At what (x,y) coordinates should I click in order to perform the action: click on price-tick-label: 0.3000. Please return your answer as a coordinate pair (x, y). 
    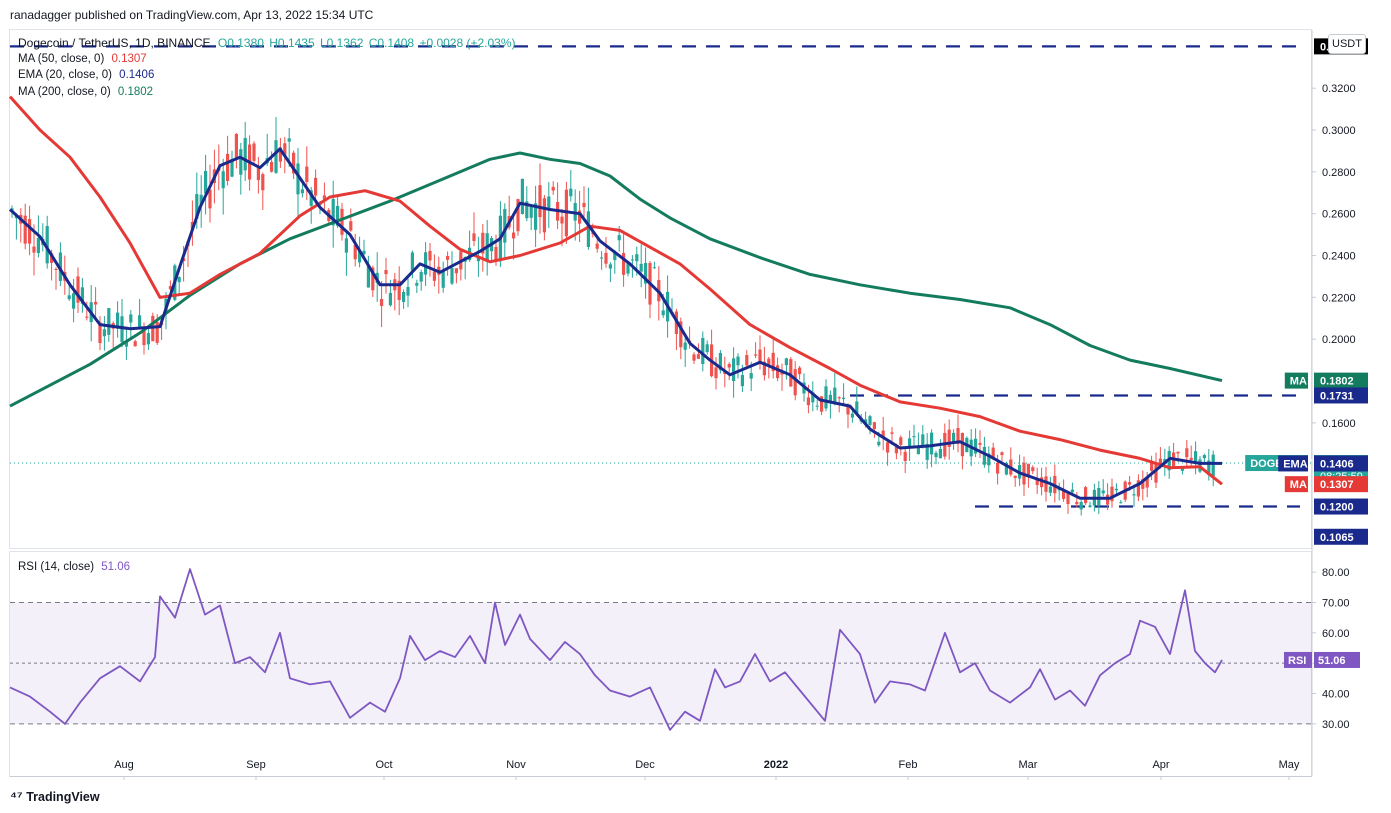
    Looking at the image, I should click on (1339, 131).